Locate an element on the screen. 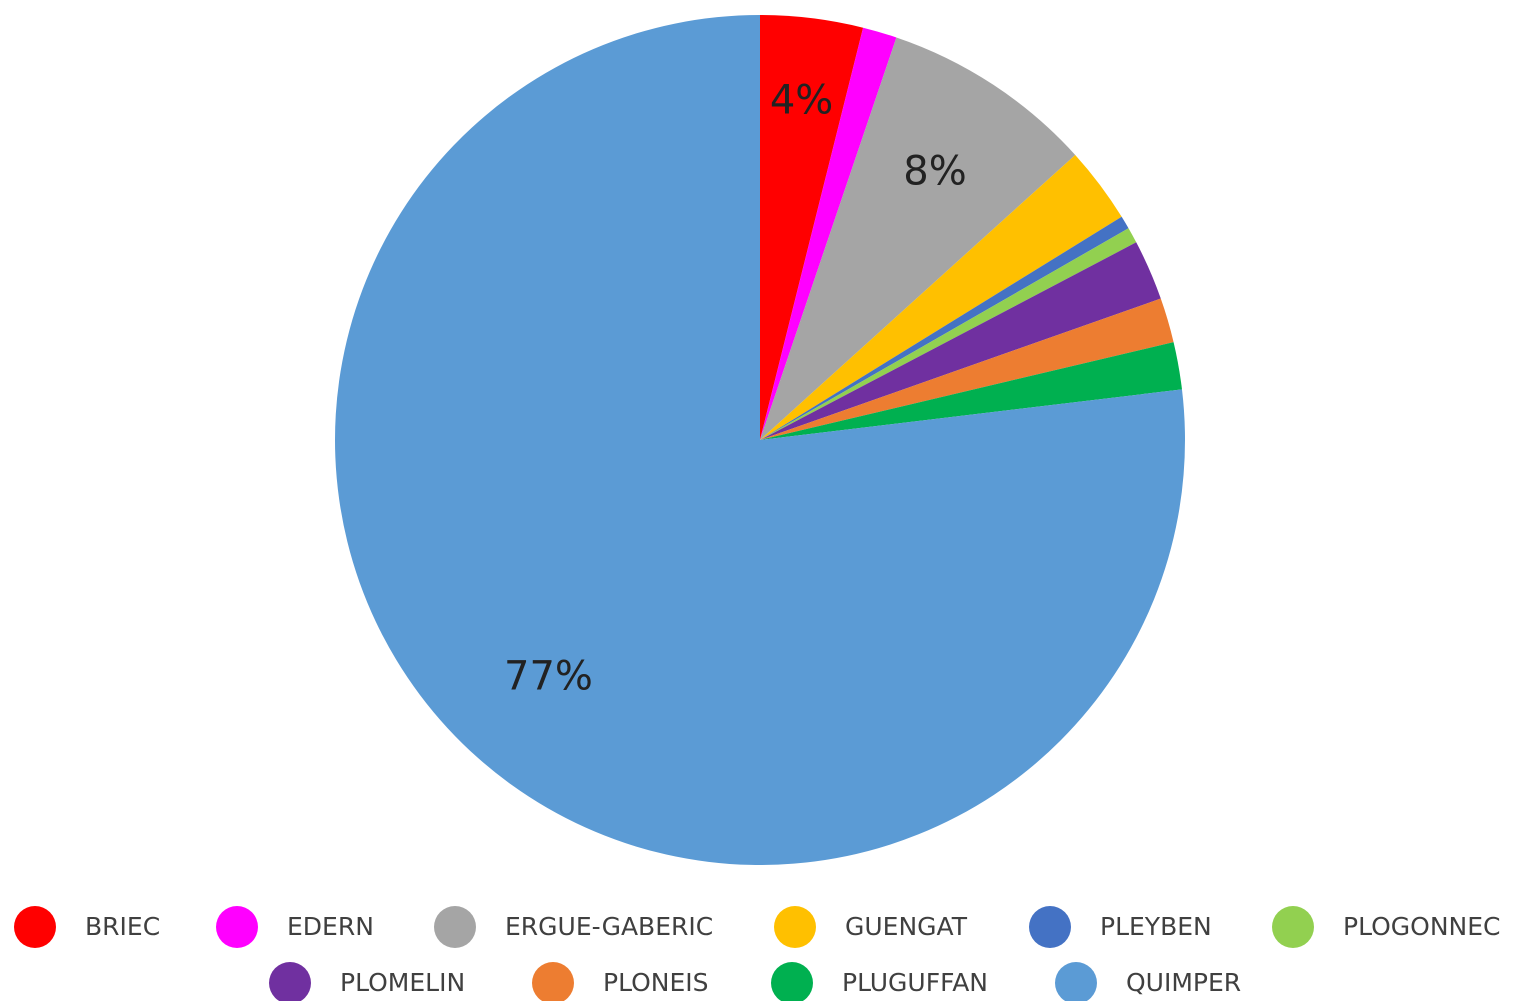 The height and width of the screenshot is (1001, 1514). legend-label: PLOMELIN is located at coordinates (402, 982).